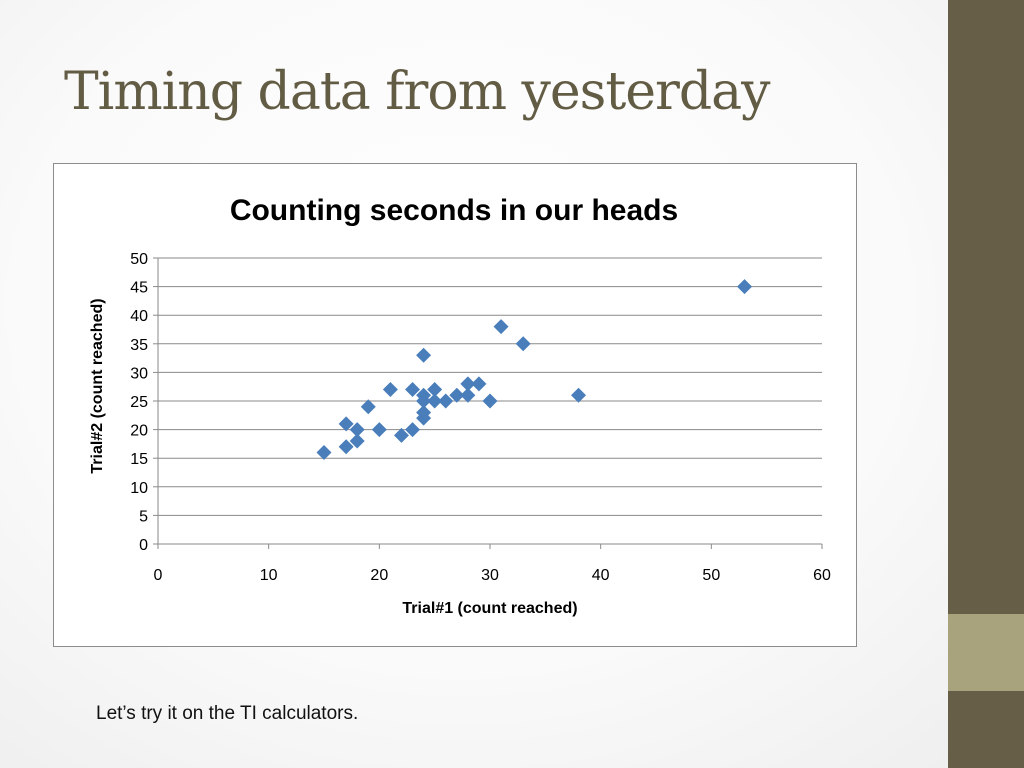 This screenshot has width=1024, height=768. What do you see at coordinates (822, 575) in the screenshot?
I see `x-tick-label: 60` at bounding box center [822, 575].